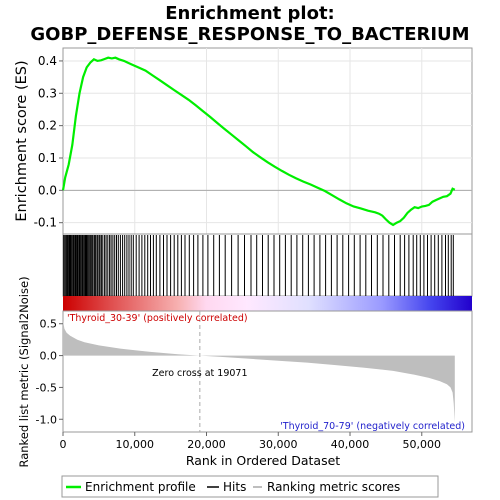 The height and width of the screenshot is (500, 500). Describe the element at coordinates (45, 223) in the screenshot. I see `es-tick-label-0: -0.1` at that location.